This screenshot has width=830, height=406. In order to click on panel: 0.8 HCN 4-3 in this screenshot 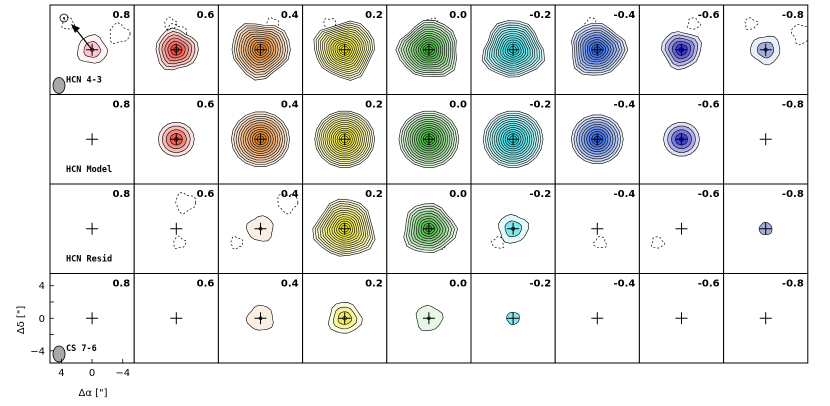, I will do `click(92, 49)`.